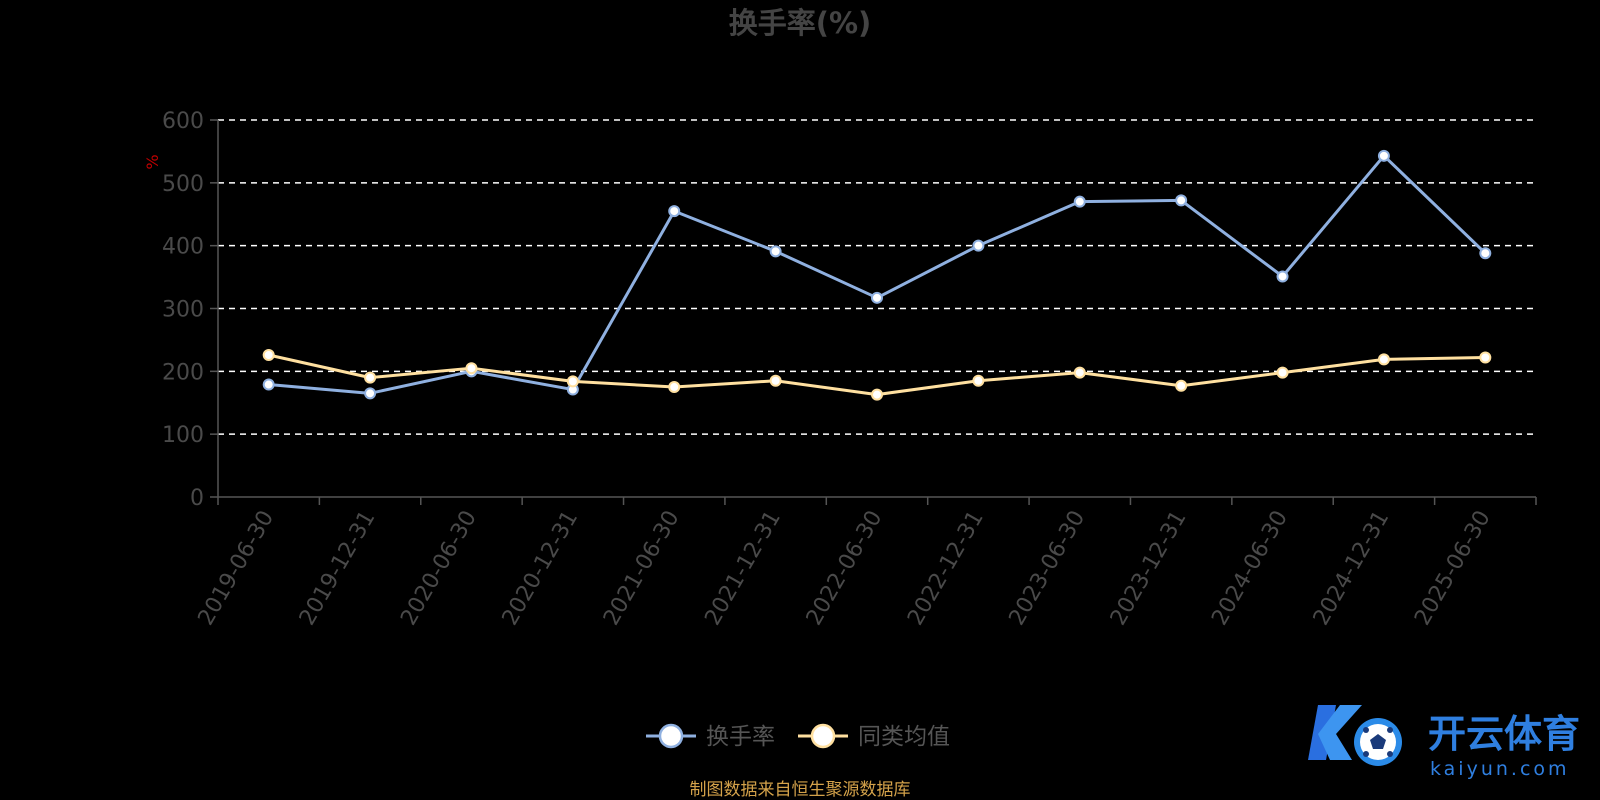 The image size is (1600, 800). What do you see at coordinates (1500, 769) in the screenshot?
I see `watermark-domain: kaiyun.com` at bounding box center [1500, 769].